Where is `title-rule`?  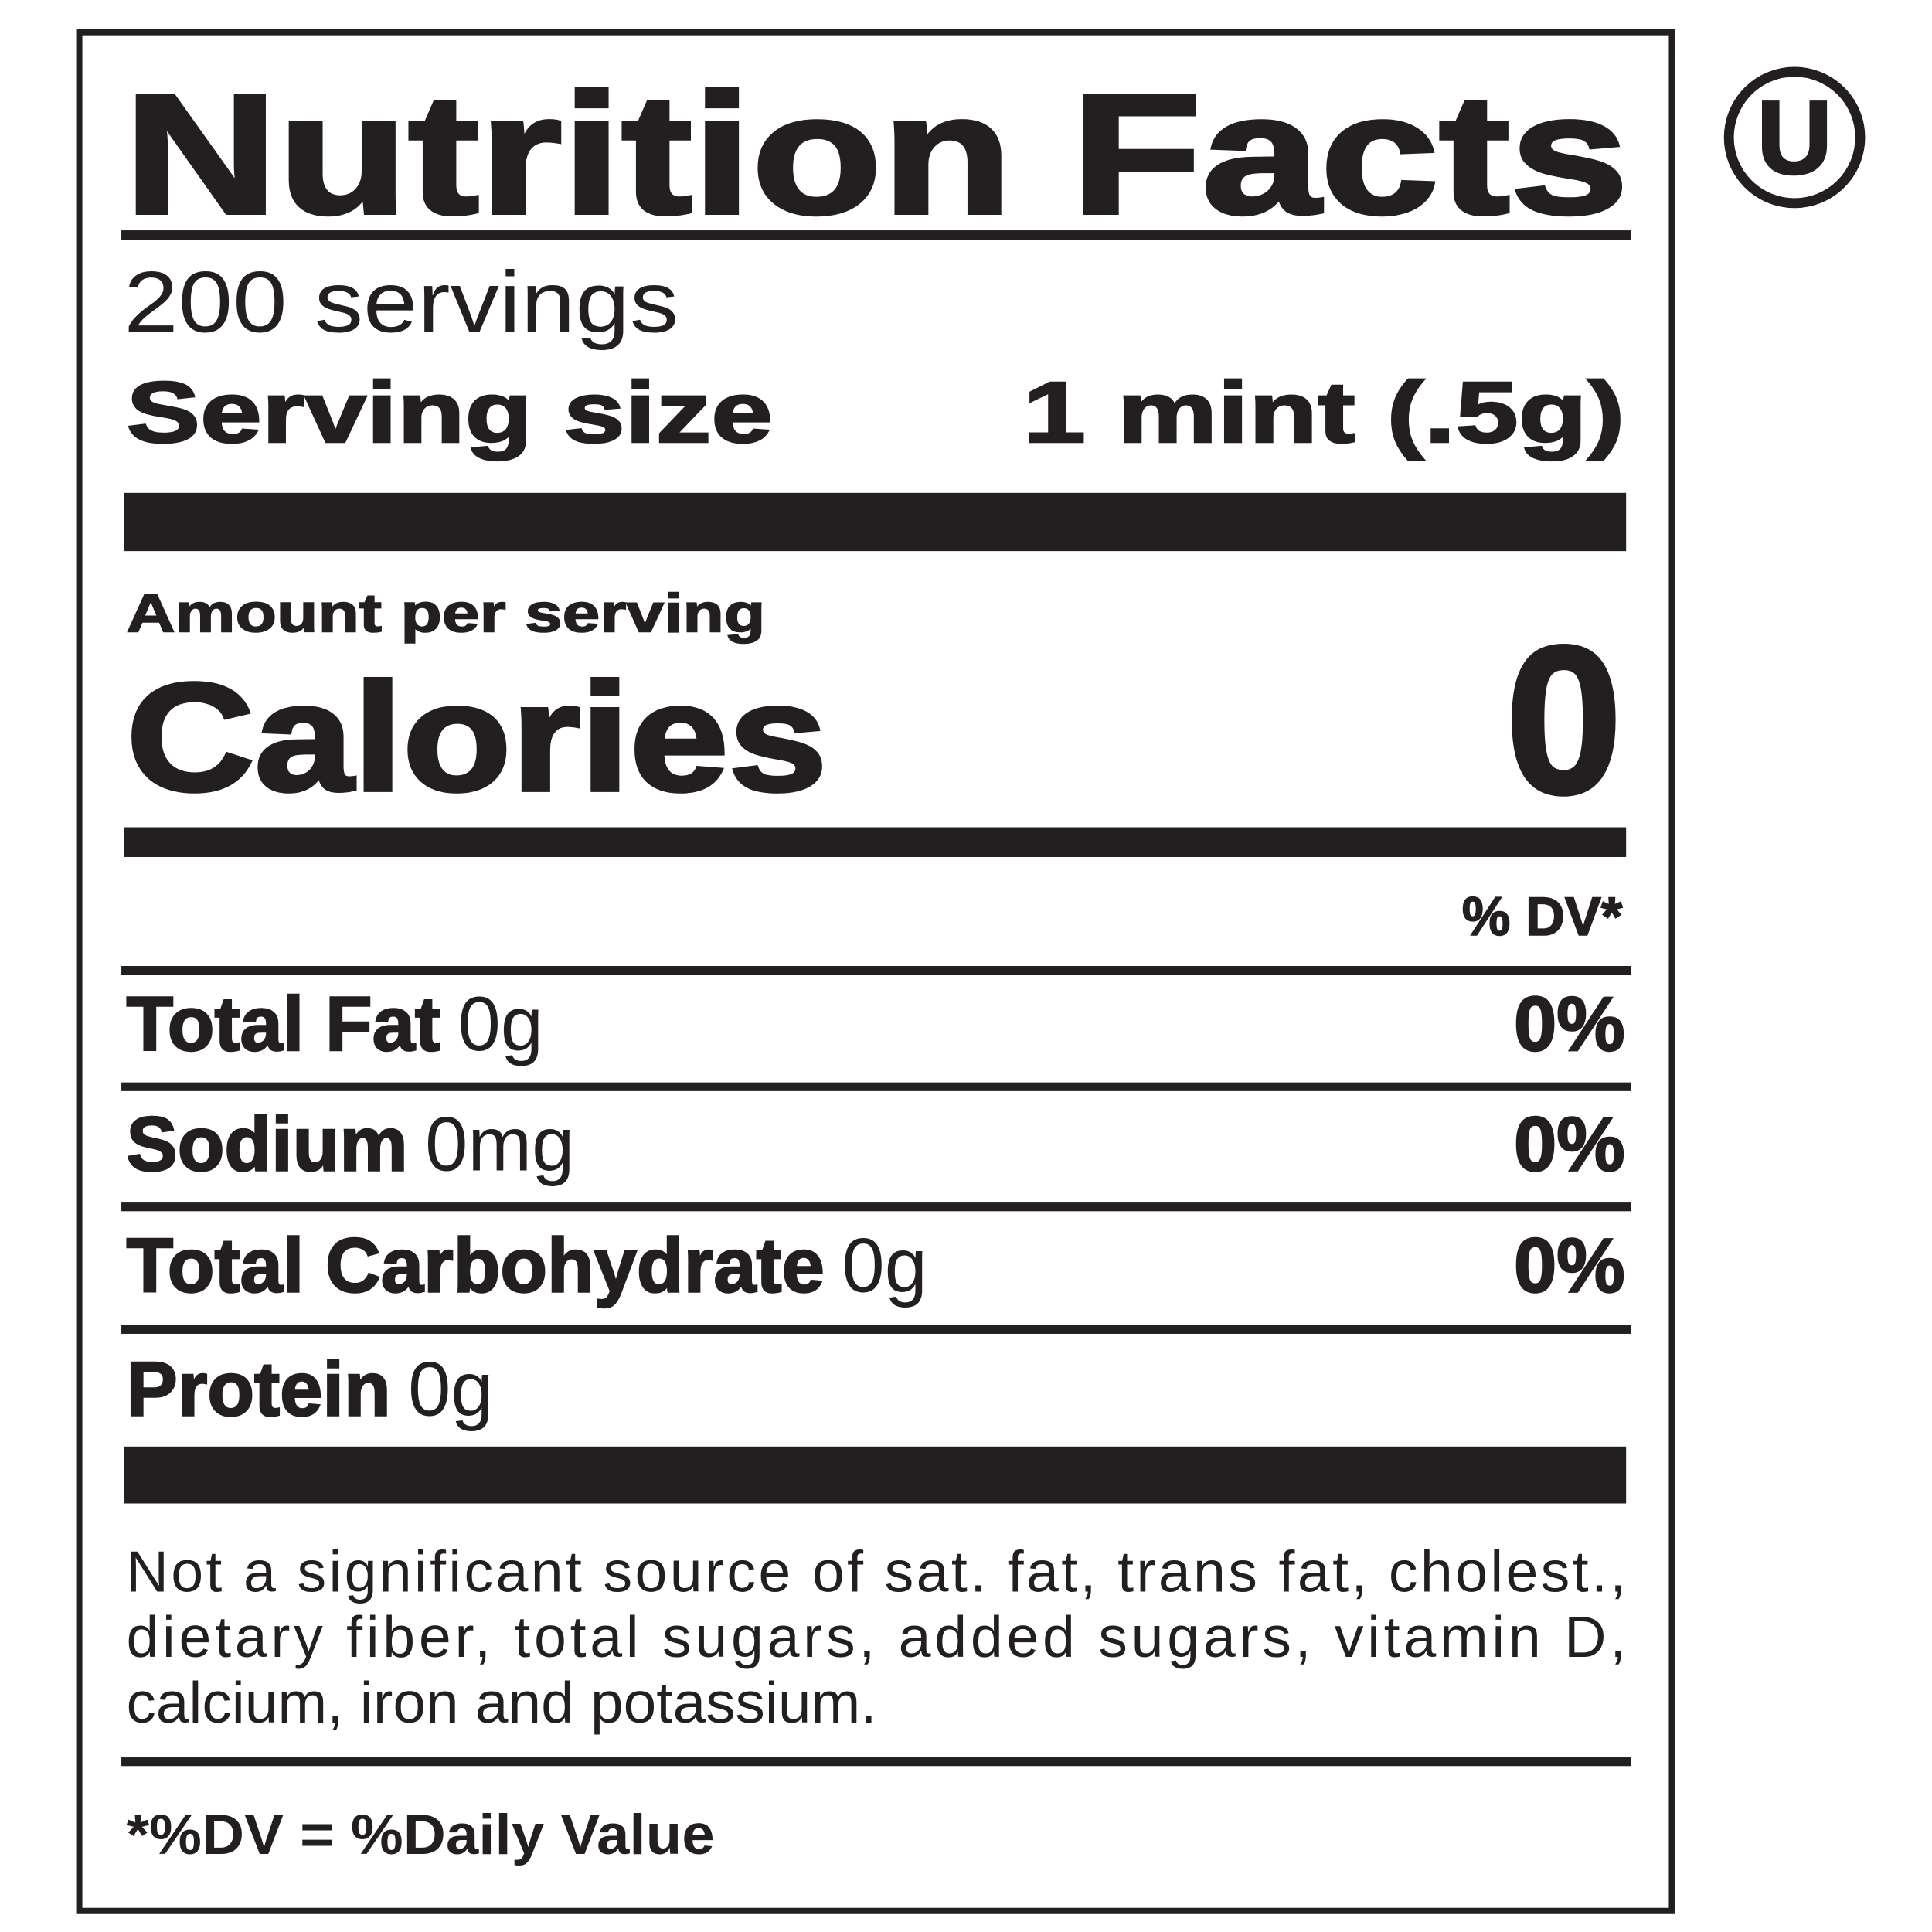 title-rule is located at coordinates (876, 235).